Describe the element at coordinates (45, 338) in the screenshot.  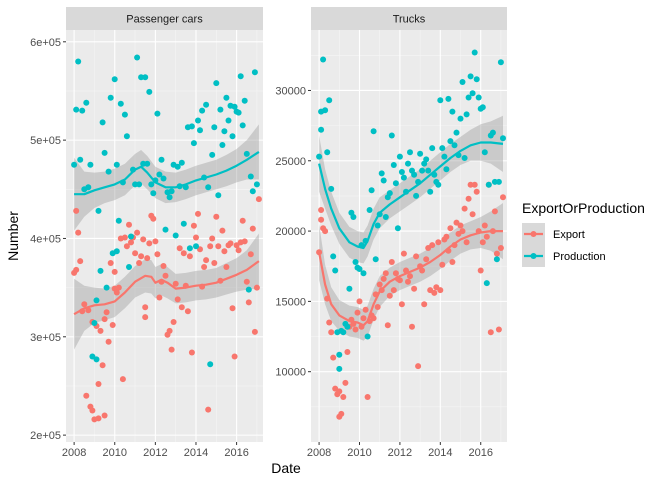
I see `y-tick-label: 3e+05` at that location.